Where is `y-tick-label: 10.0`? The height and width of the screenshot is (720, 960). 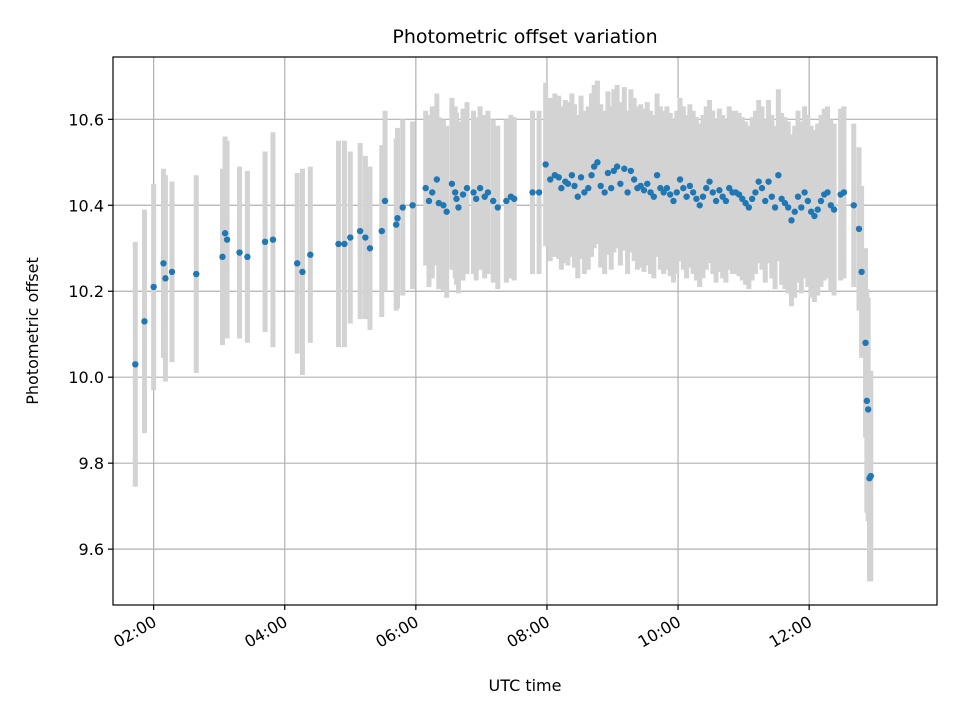
y-tick-label: 10.0 is located at coordinates (86, 377).